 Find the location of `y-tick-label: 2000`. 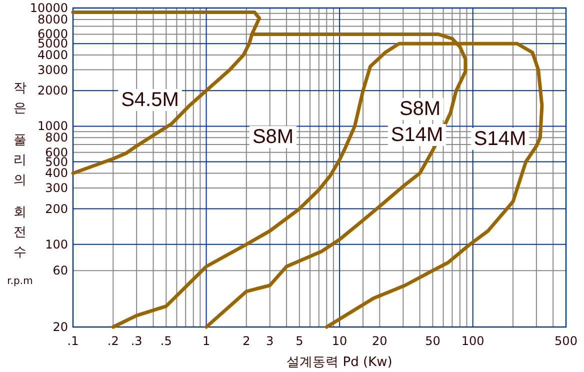

y-tick-label: 2000 is located at coordinates (52, 91).